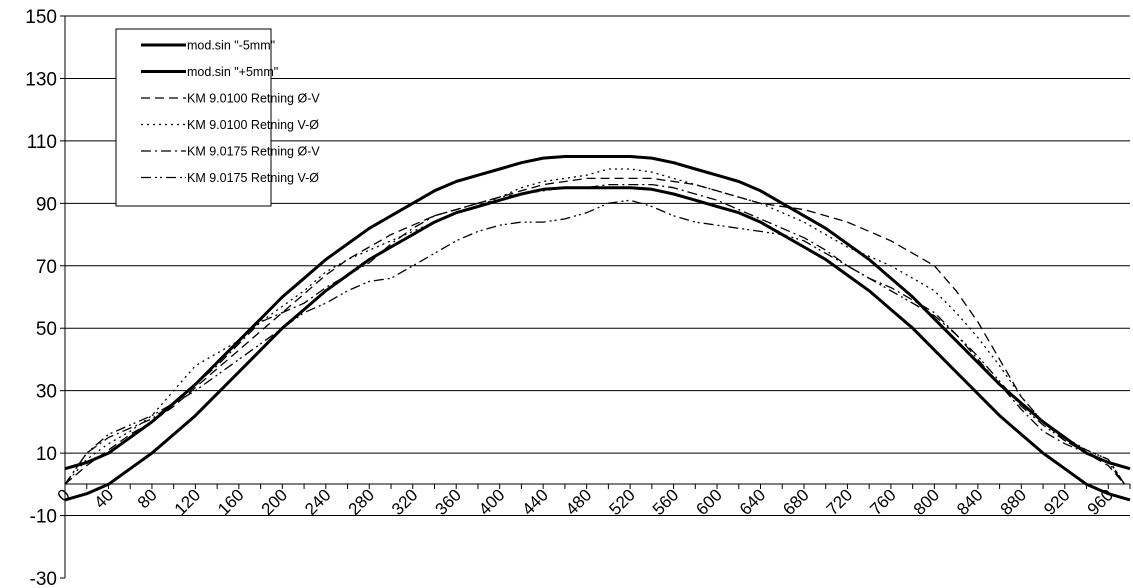  Describe the element at coordinates (621, 501) in the screenshot. I see `x-tick-label: 520` at that location.